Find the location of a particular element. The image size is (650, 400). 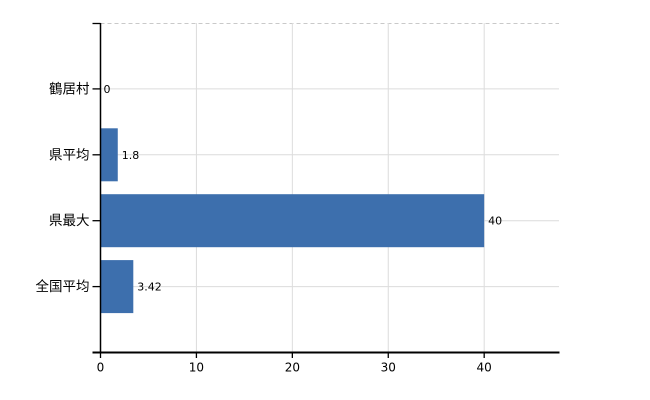

x-tick-label: 40 is located at coordinates (484, 368).